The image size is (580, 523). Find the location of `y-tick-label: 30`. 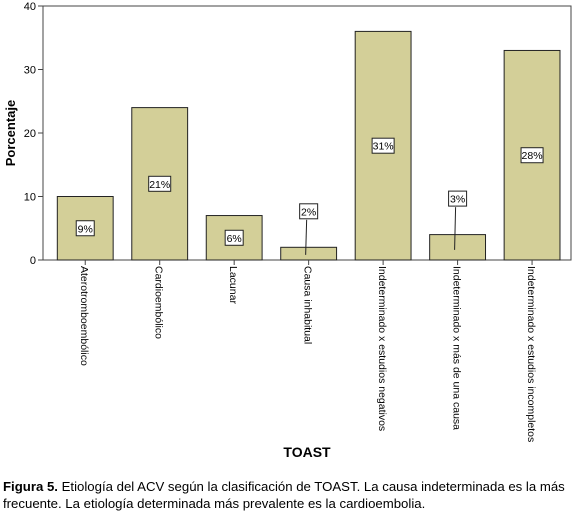

y-tick-label: 30 is located at coordinates (30, 71).